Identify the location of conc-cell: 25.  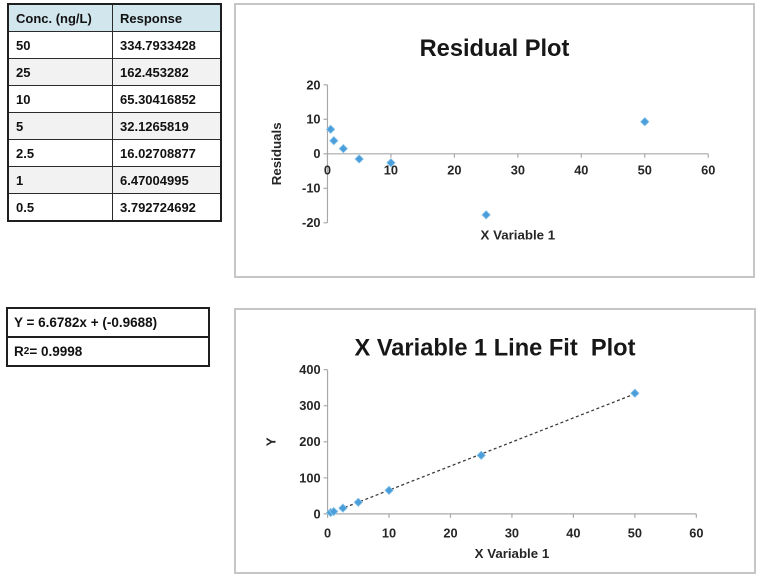
(60, 72).